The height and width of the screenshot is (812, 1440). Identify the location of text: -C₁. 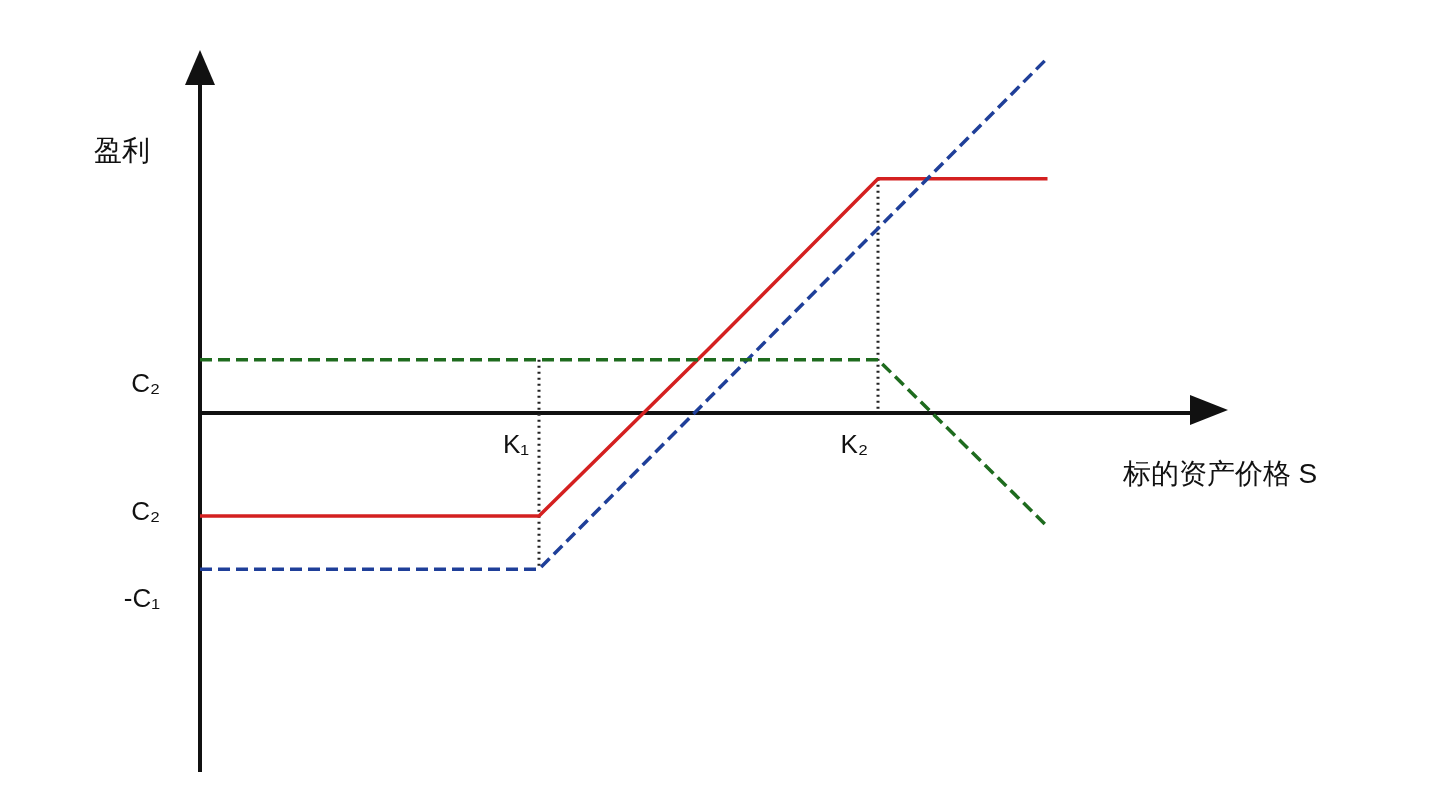
(142, 598).